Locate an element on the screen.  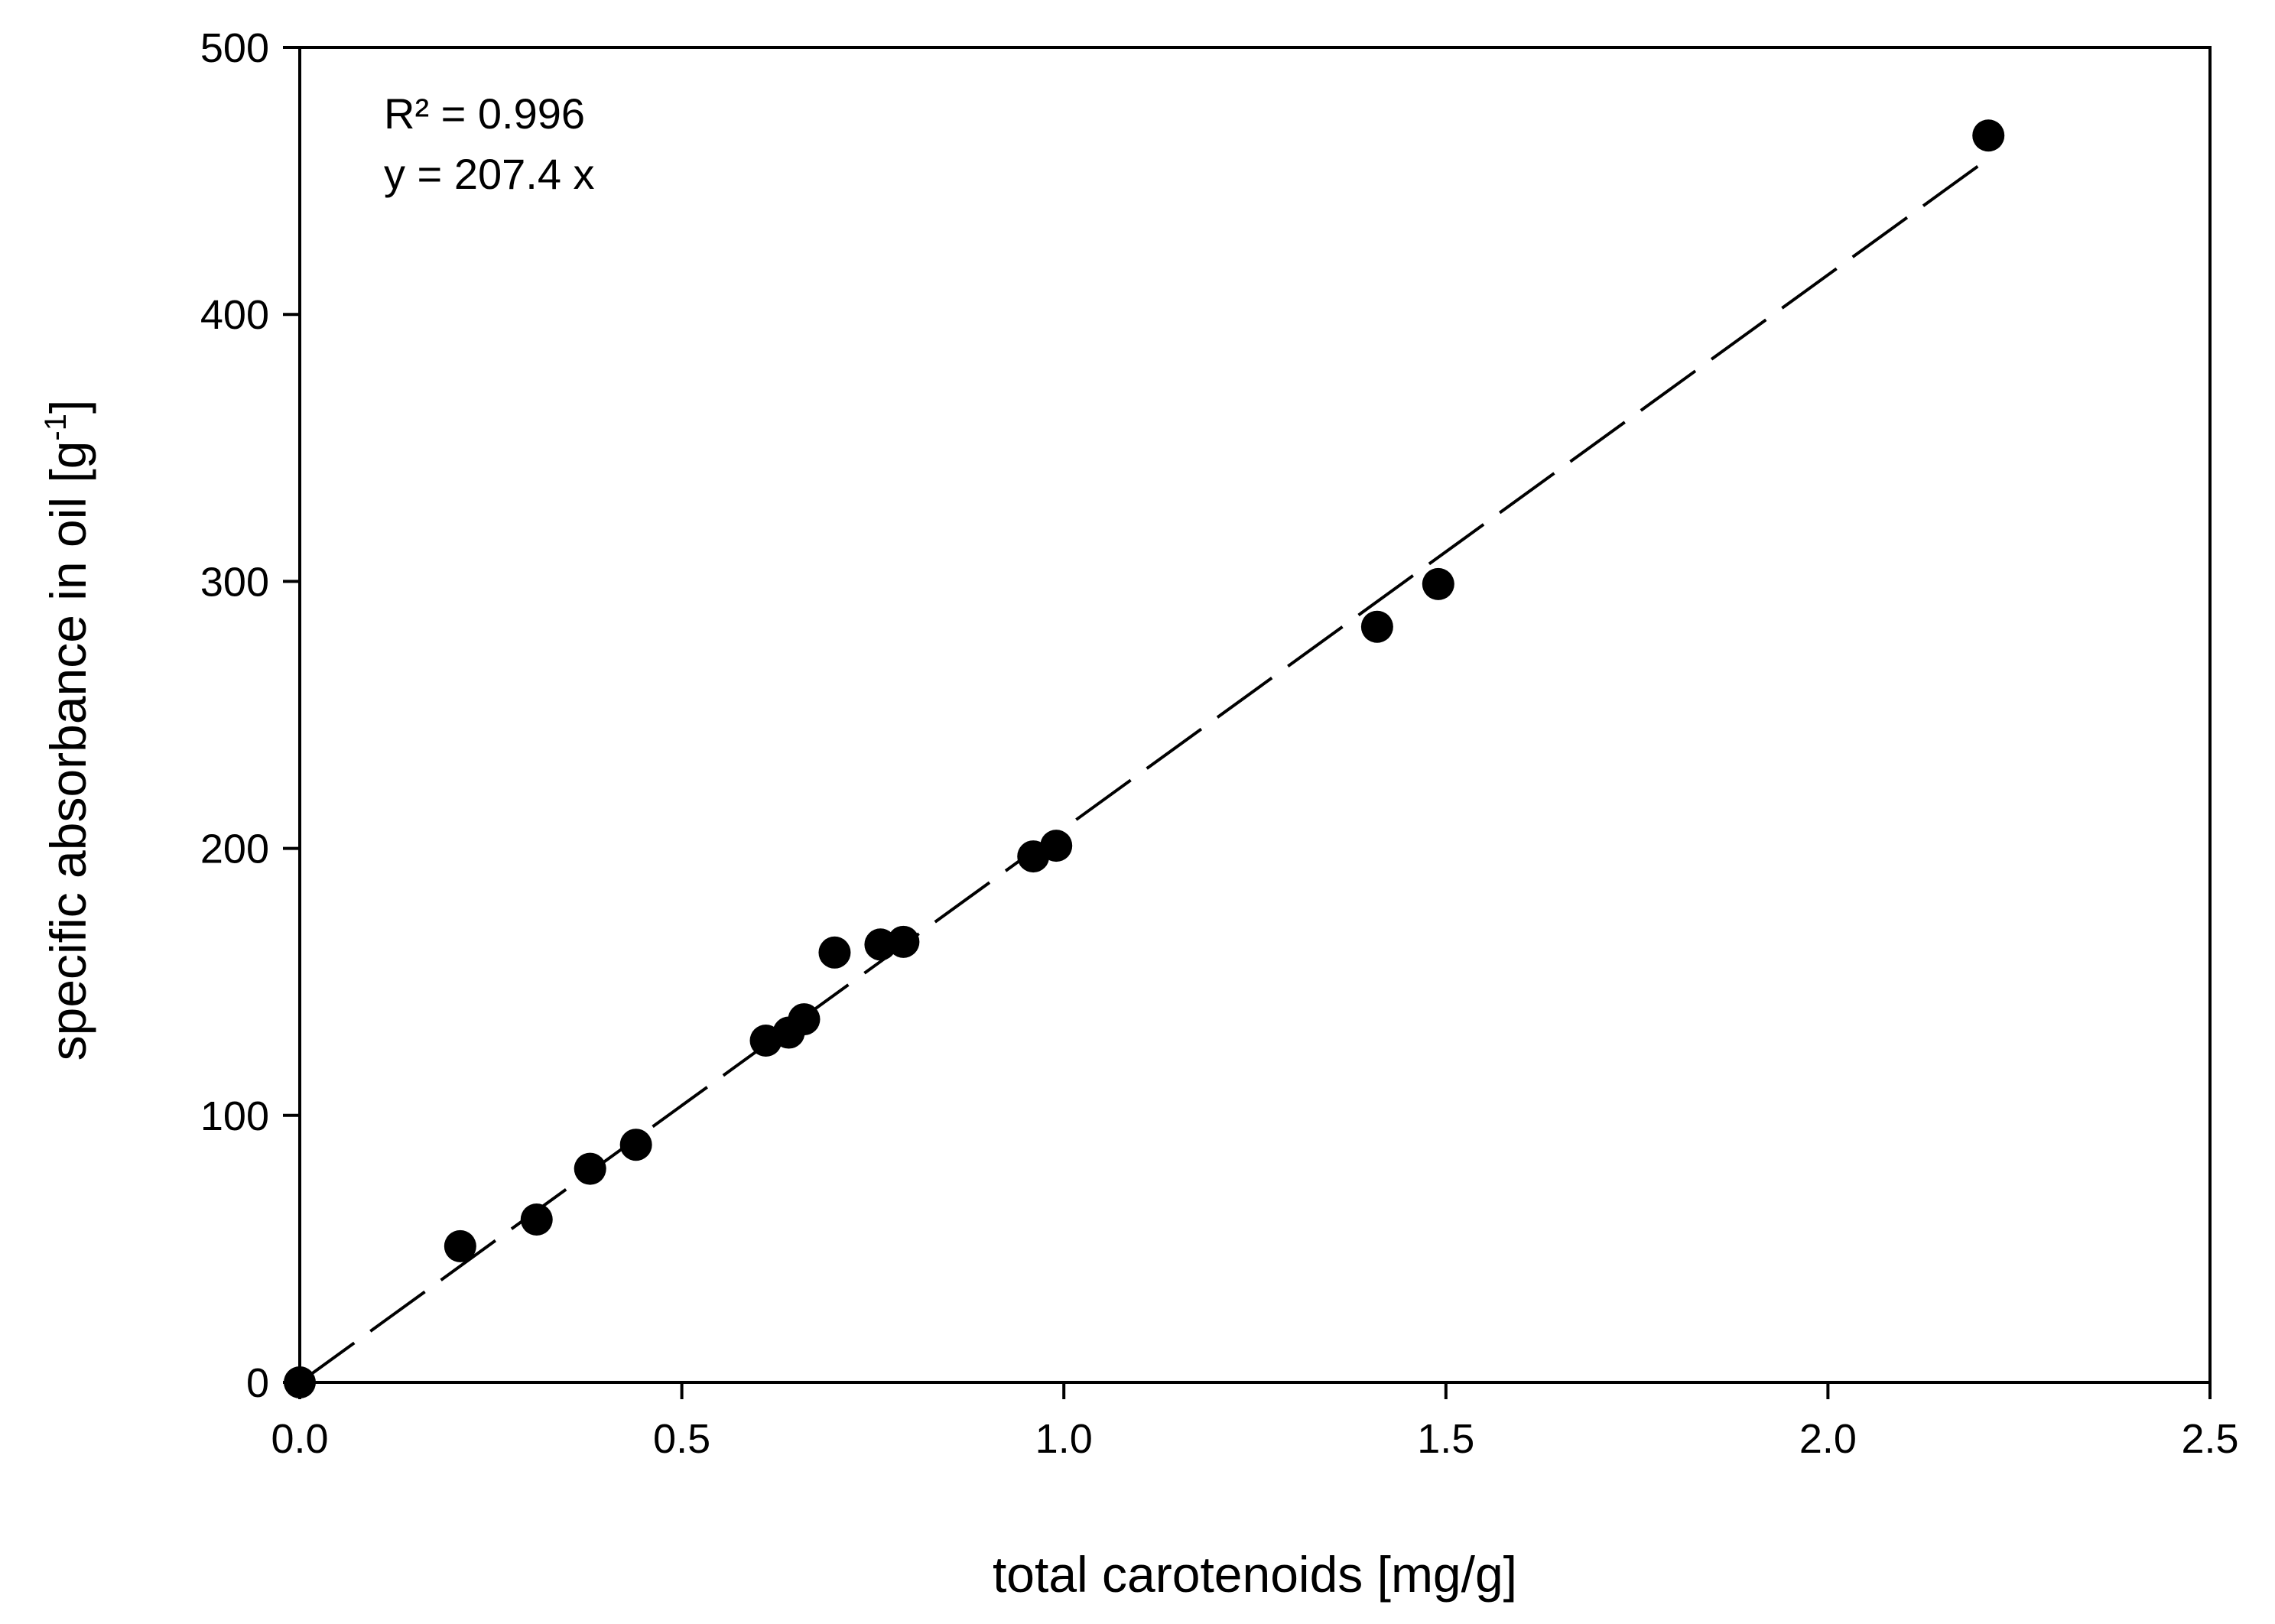
x-axis-title: total carotenoids [mg/g] is located at coordinates (1255, 1574).